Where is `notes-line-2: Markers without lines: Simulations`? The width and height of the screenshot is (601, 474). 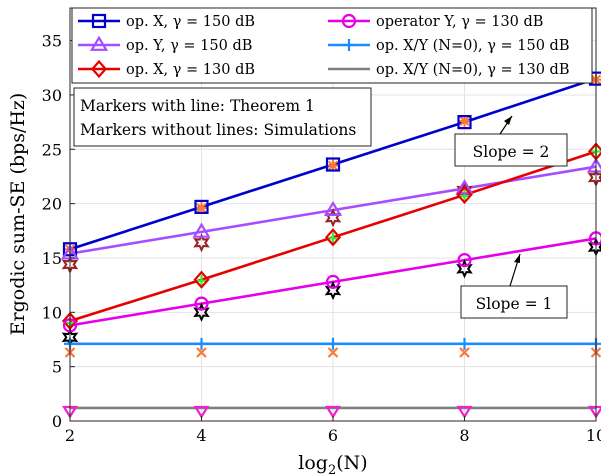 notes-line-2: Markers without lines: Simulations is located at coordinates (218, 130).